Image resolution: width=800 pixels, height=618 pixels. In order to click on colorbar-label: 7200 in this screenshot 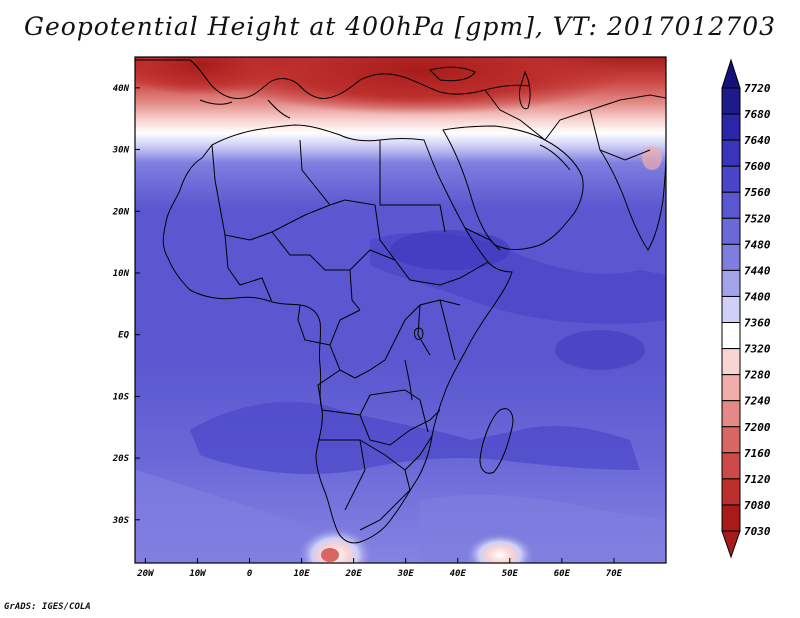, I will do `click(757, 427)`.